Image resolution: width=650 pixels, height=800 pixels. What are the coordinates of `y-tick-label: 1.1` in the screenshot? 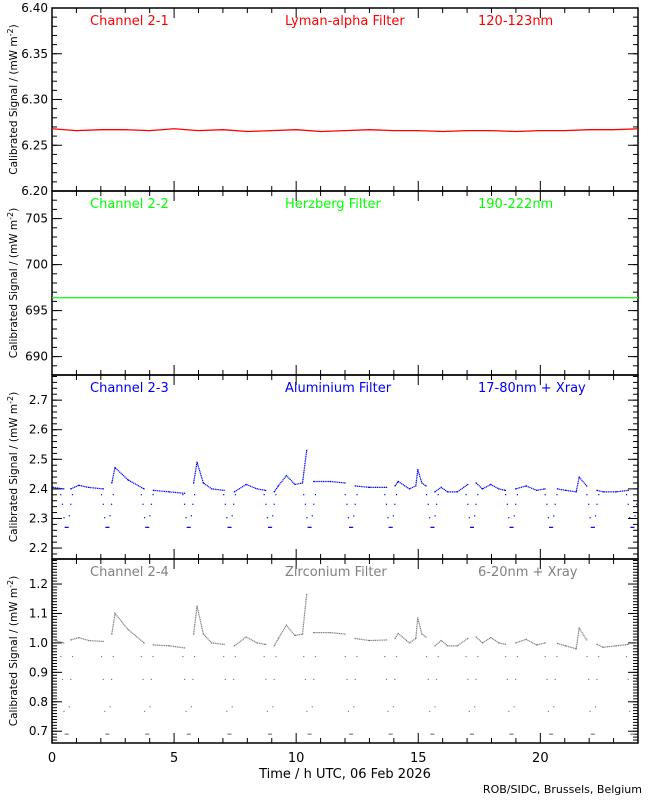 It's located at (38, 613).